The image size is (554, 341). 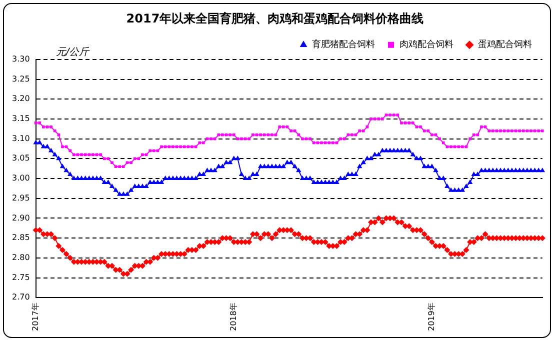 I want to click on y-tick-label: 2.75, so click(x=21, y=277).